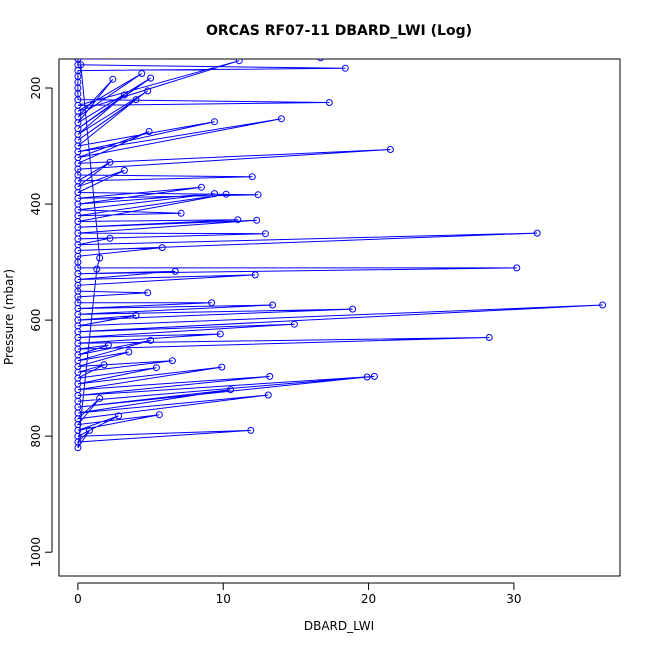 The width and height of the screenshot is (650, 650). I want to click on x-tick-label: 20, so click(368, 599).